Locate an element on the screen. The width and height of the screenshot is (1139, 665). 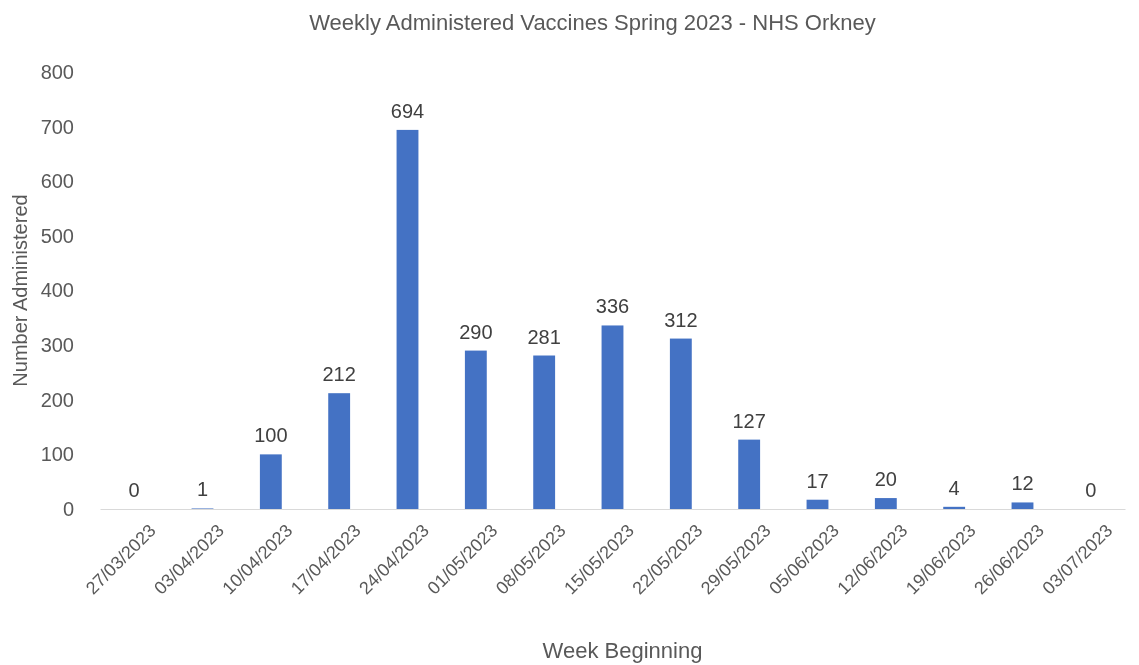
chart-title: Weekly Administered Vaccines Spring 2023 - NHS Orkney is located at coordinates (592, 22).